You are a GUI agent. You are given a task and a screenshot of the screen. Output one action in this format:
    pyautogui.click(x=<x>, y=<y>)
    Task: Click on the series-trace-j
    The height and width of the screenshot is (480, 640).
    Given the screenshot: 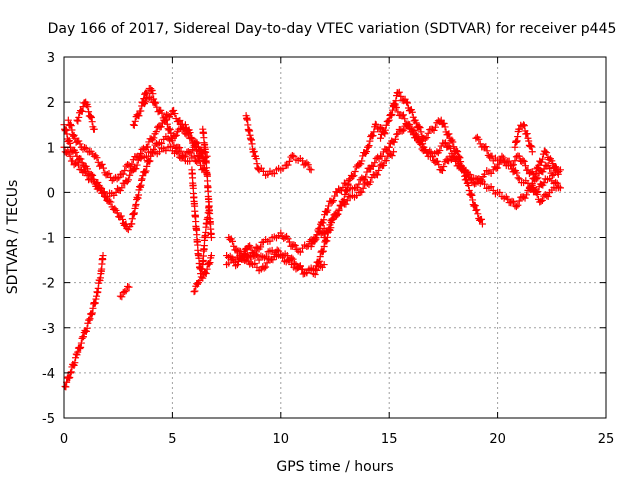 What is the action you would take?
    pyautogui.click(x=207, y=183)
    